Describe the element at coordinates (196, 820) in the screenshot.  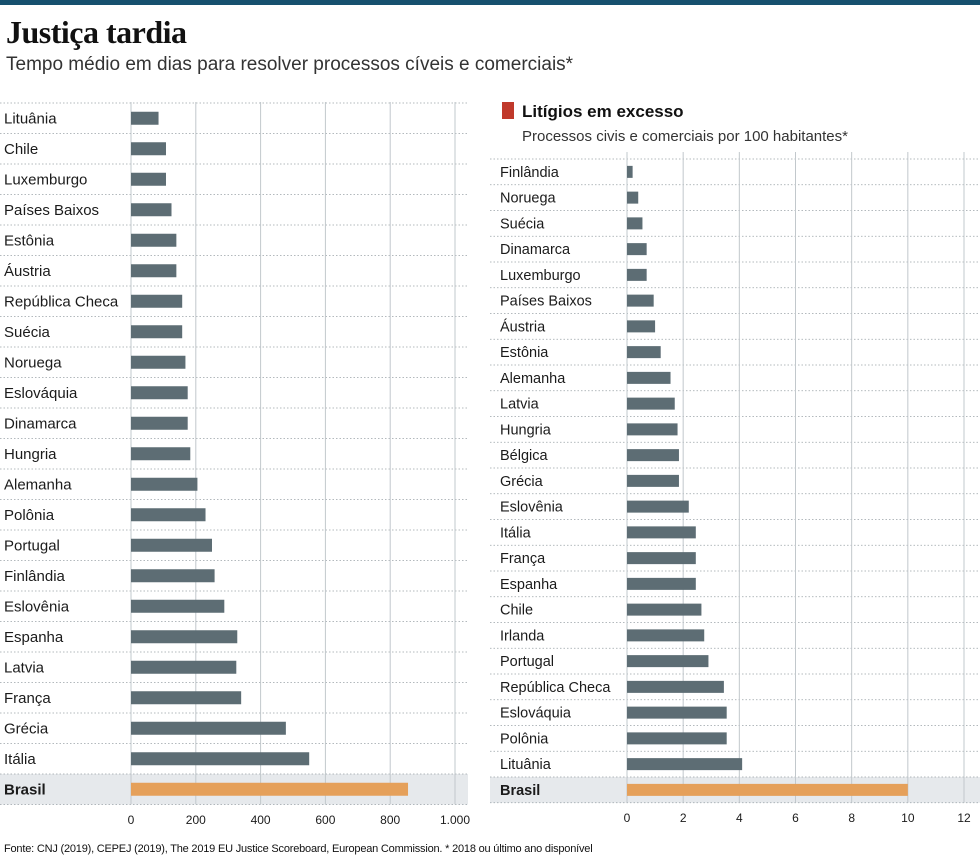
I see `x-tick-label: 200` at that location.